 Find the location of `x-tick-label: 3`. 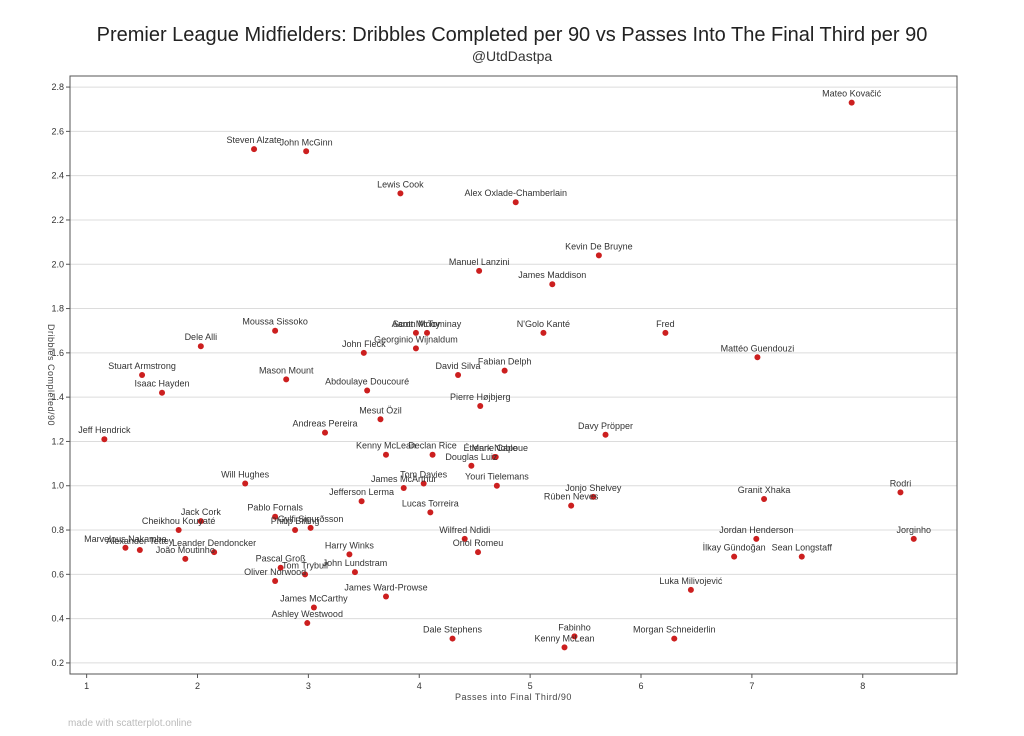

x-tick-label: 3 is located at coordinates (308, 686).